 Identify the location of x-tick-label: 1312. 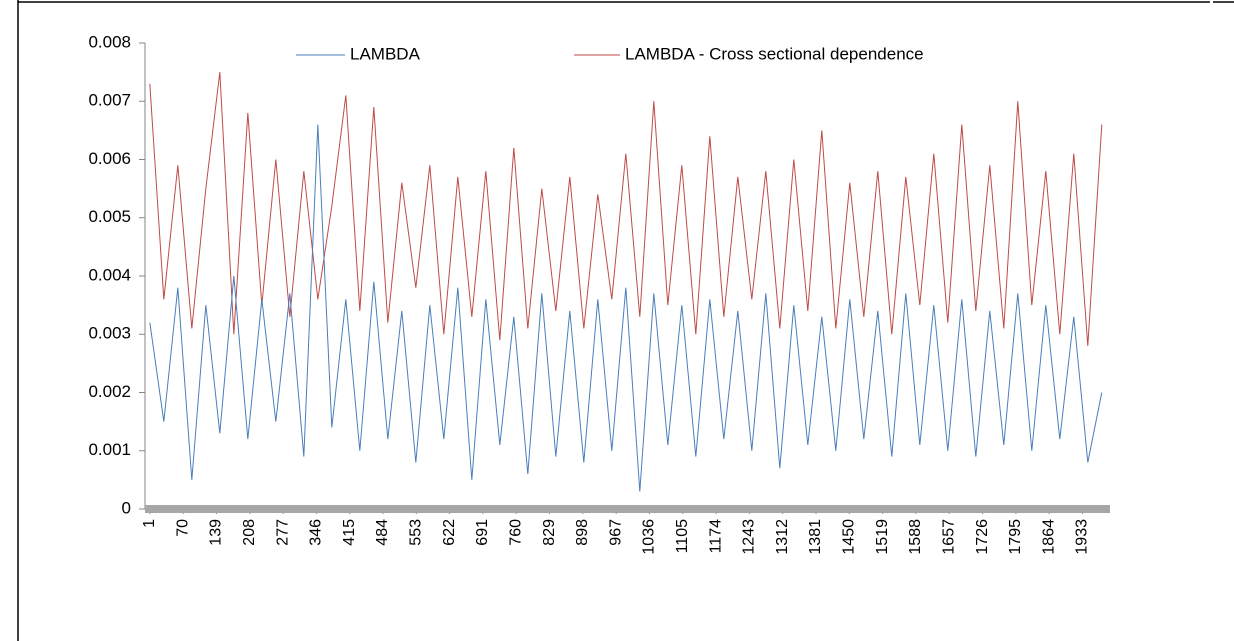
(782, 537).